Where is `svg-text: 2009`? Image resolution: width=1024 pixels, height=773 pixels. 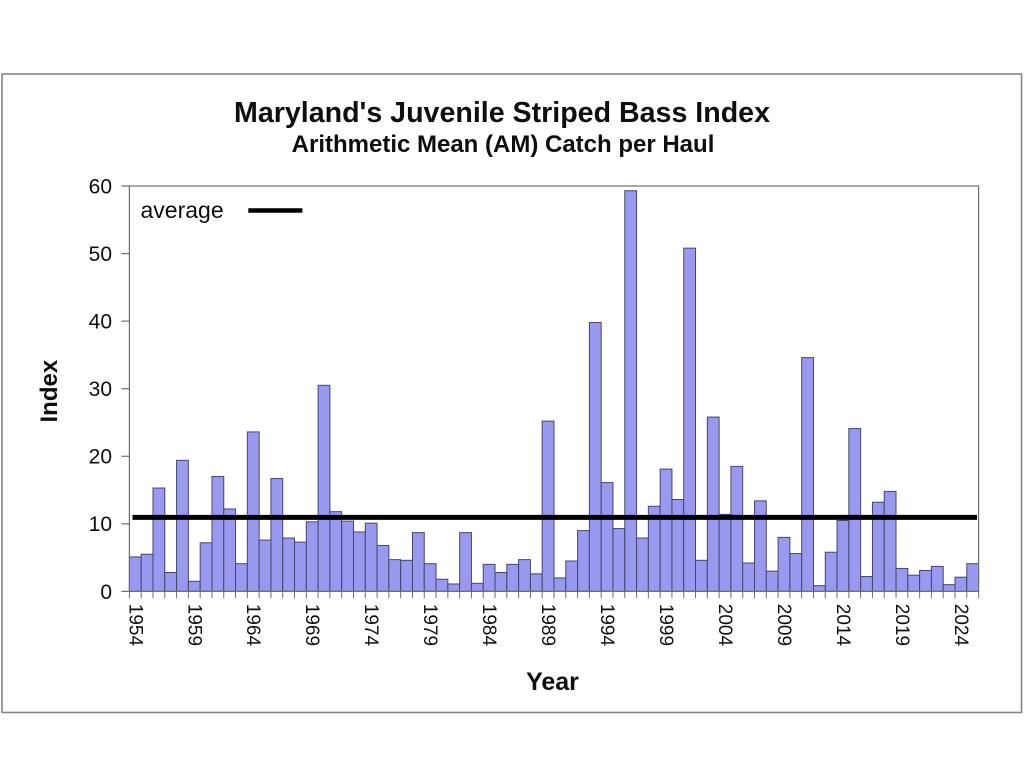
svg-text: 2009 is located at coordinates (783, 625).